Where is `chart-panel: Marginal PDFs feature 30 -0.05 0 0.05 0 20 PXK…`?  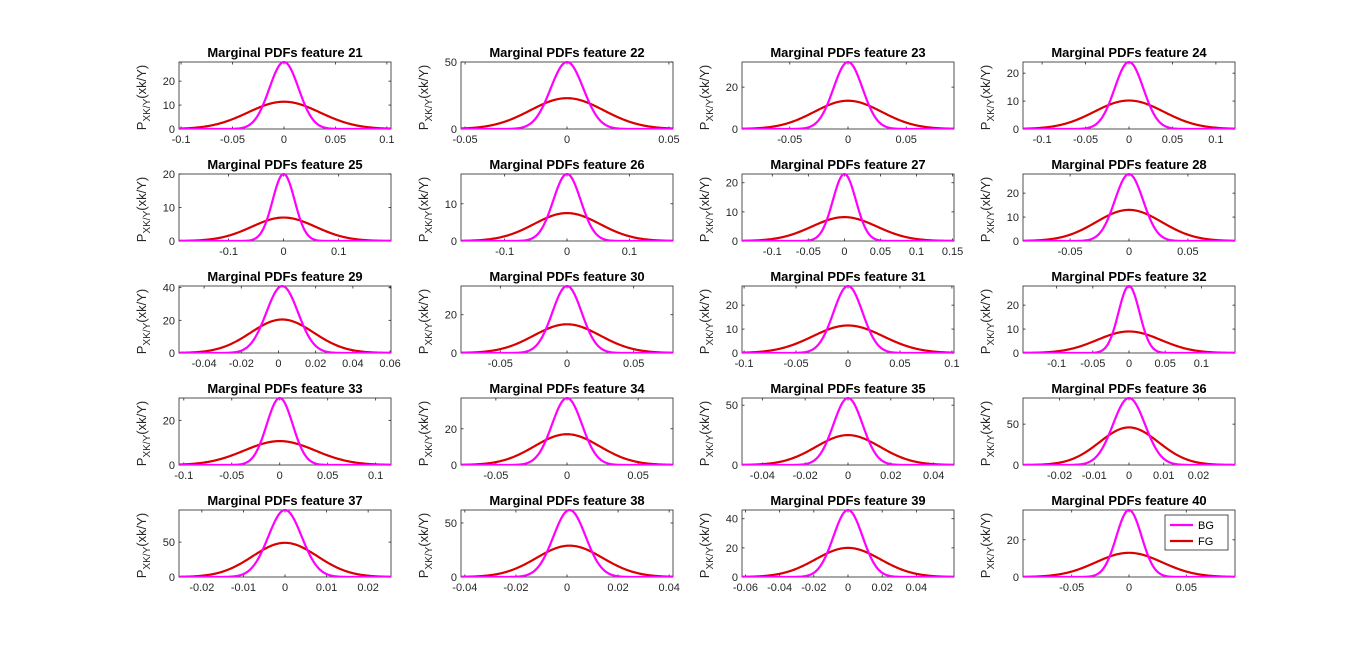 chart-panel: Marginal PDFs feature 30 -0.05 0 0.05 0 20 PXK… is located at coordinates (545, 319).